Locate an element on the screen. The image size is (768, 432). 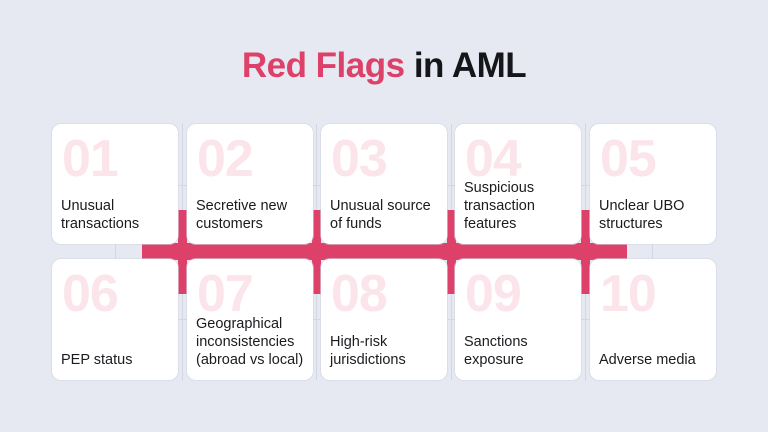
page-title: Red Flags in AML is located at coordinates (384, 66).